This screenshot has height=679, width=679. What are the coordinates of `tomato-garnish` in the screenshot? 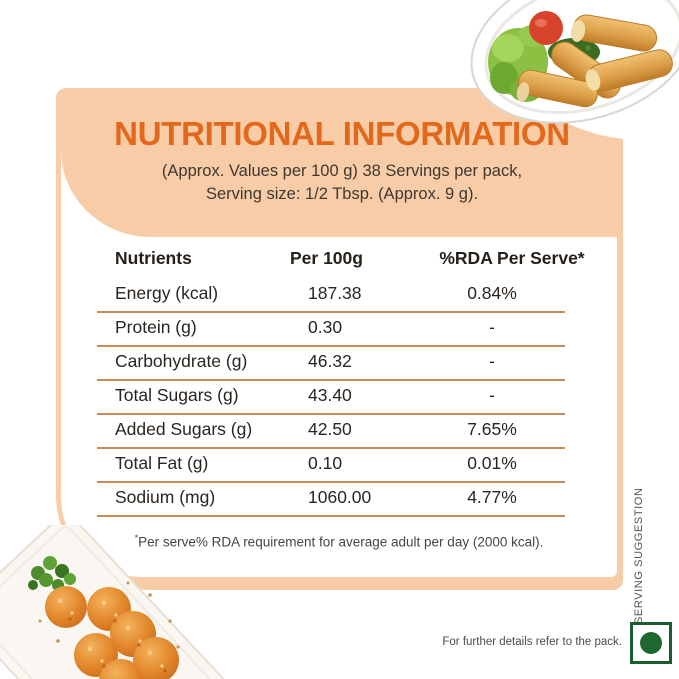 It's located at (546, 28).